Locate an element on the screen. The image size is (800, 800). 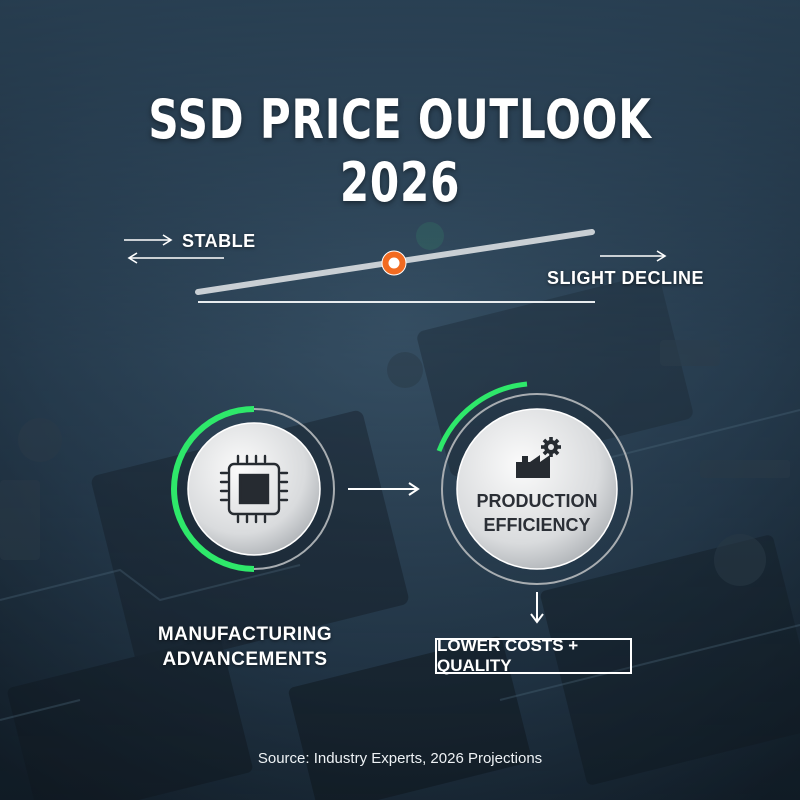
progress-arc-left is located at coordinates (213, 489).